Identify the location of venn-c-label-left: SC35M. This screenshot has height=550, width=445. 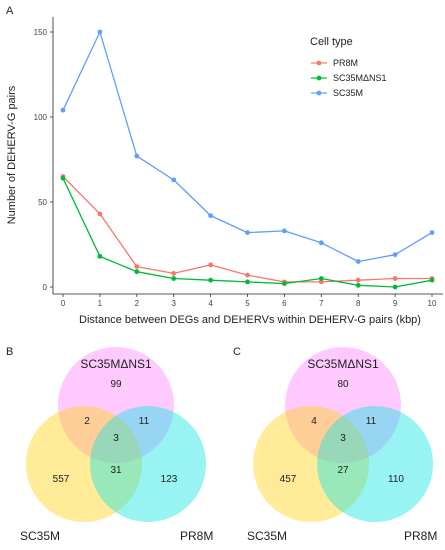
(267, 536).